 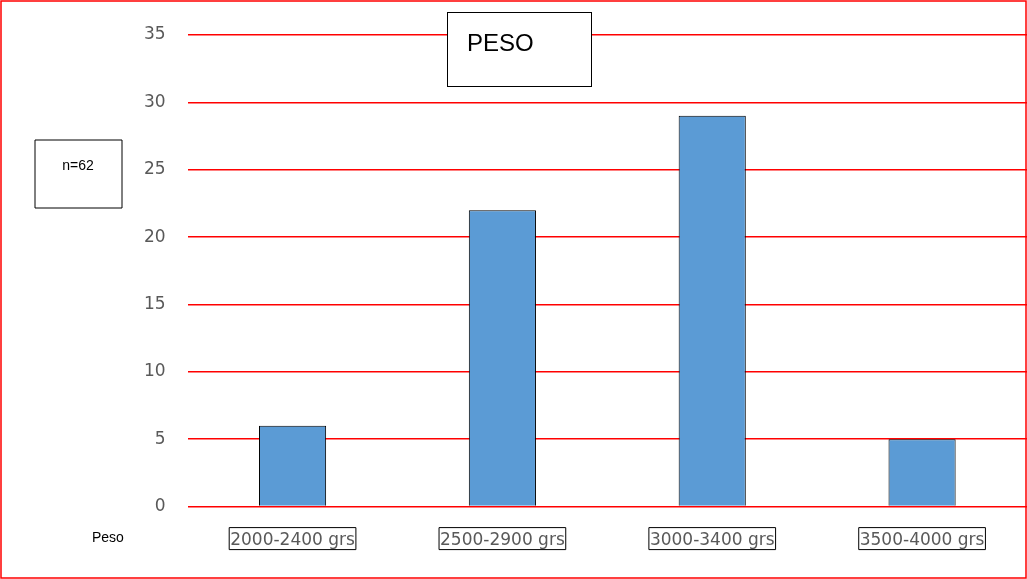 I want to click on y-tick-label: 15, so click(x=154, y=302).